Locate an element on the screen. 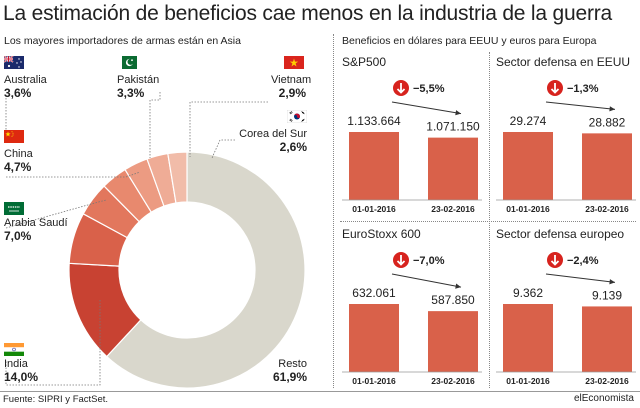 This screenshot has width=640, height=408. bar-value-label: 1.133.664 is located at coordinates (374, 121).